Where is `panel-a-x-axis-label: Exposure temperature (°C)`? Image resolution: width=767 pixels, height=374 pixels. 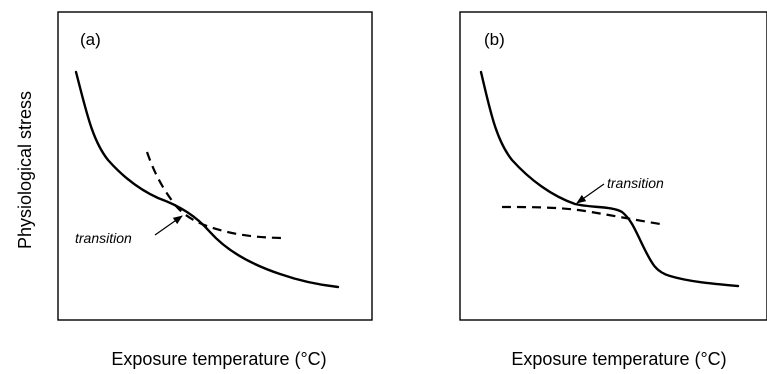
panel-a-x-axis-label: Exposure temperature (°C) is located at coordinates (218, 359).